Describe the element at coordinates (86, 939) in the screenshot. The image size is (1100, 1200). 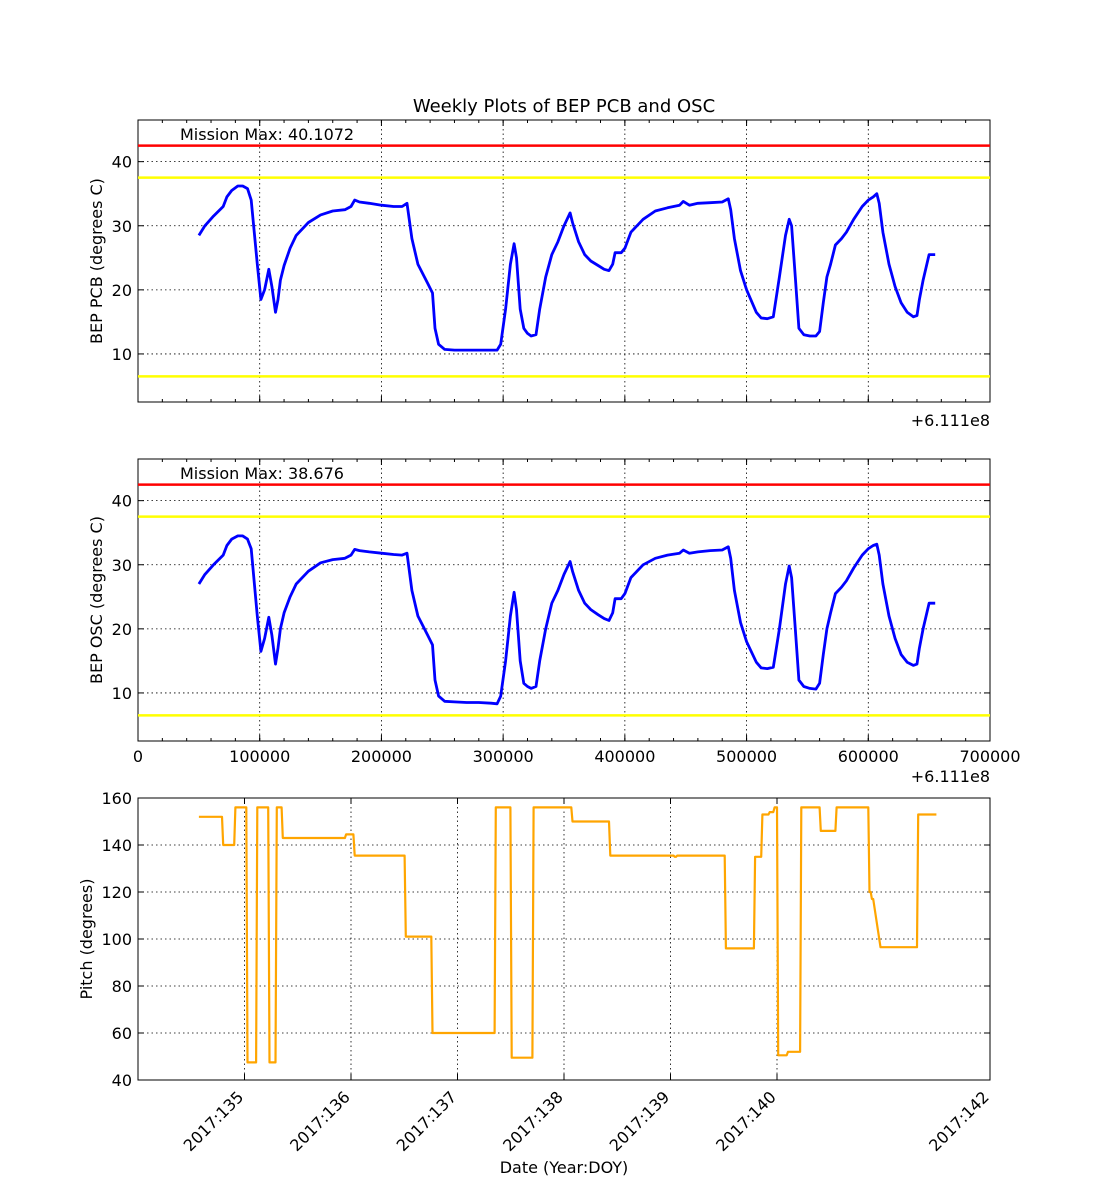
I see `pitch-y-axis-label: Pitch (degrees)` at that location.